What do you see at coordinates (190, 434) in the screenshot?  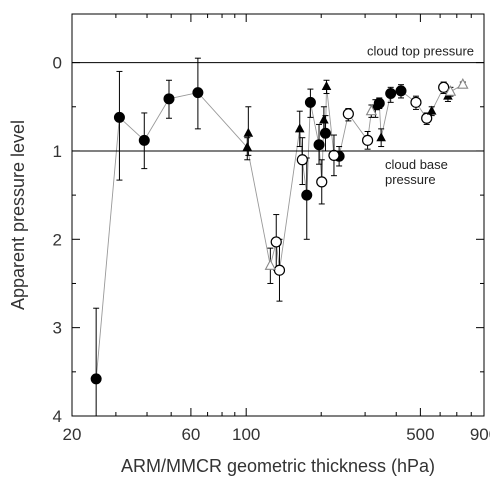 I see `x-tick-label: 60` at bounding box center [190, 434].